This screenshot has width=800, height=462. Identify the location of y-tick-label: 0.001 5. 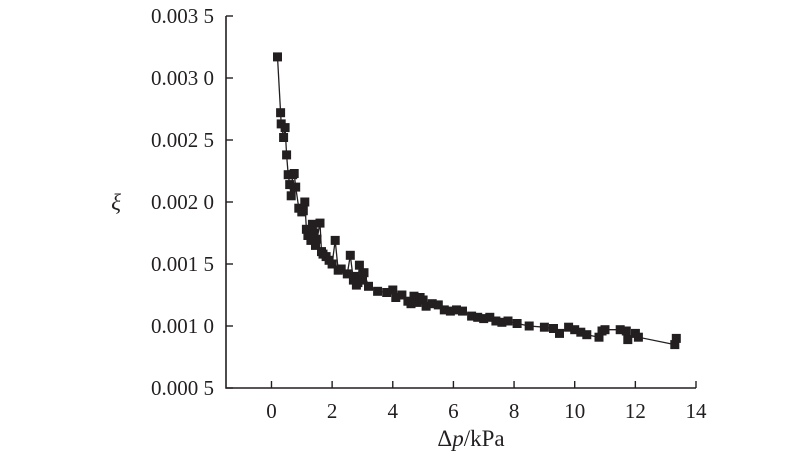
(182, 264).